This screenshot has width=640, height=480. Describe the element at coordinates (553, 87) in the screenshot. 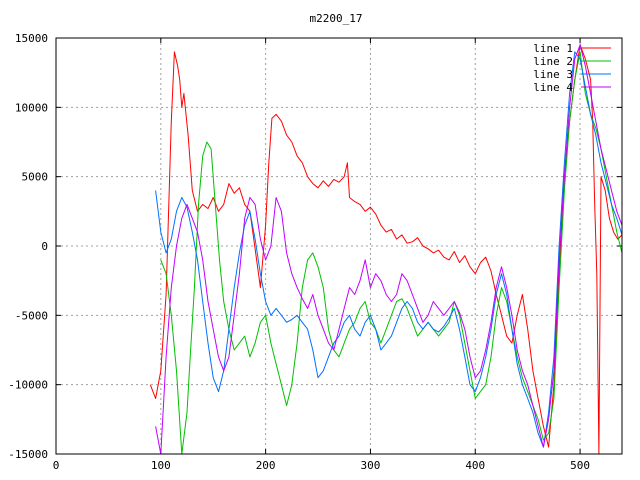

I see `legend-label-4: line 4` at that location.